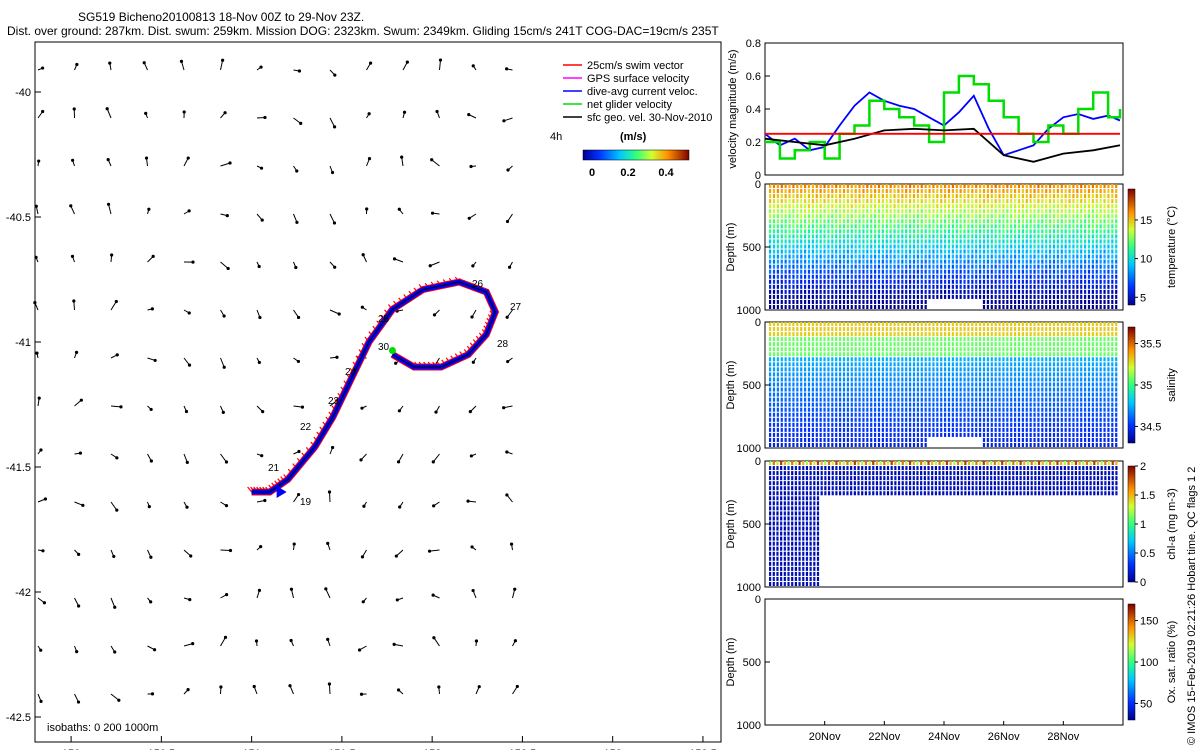 The width and height of the screenshot is (1200, 750). I want to click on chla-colorbar-label: 2, so click(1143, 467).